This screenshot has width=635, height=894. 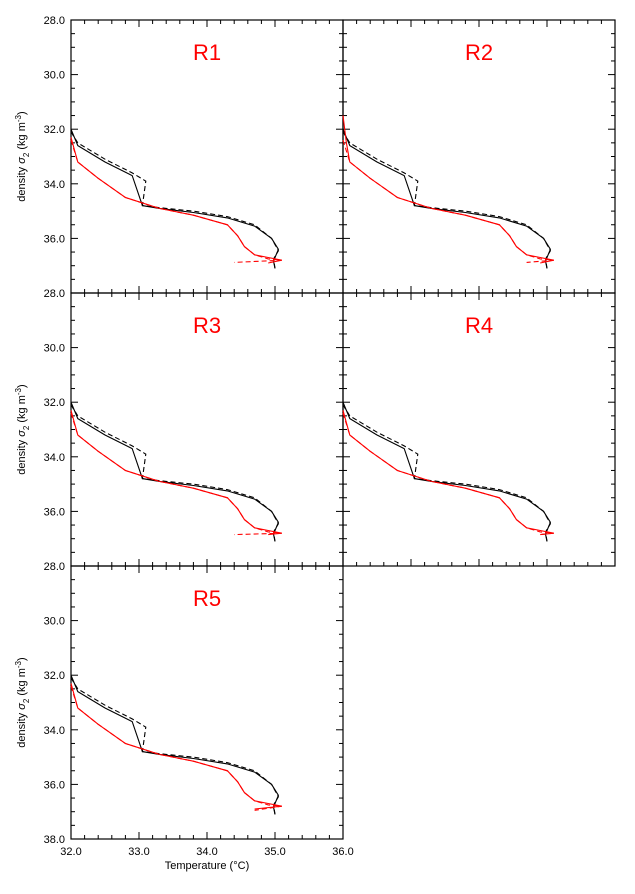 I want to click on panel-r4: R4, so click(x=479, y=429).